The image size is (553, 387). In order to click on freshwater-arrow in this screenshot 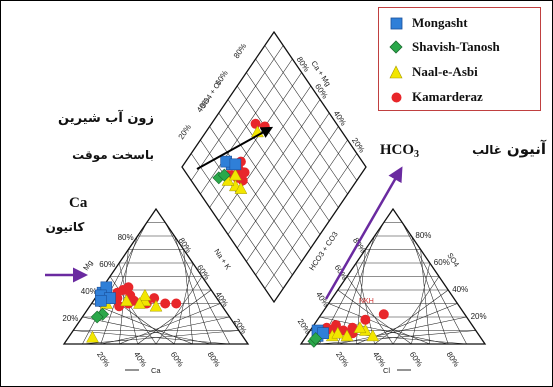, I will do `click(235, 148)`.